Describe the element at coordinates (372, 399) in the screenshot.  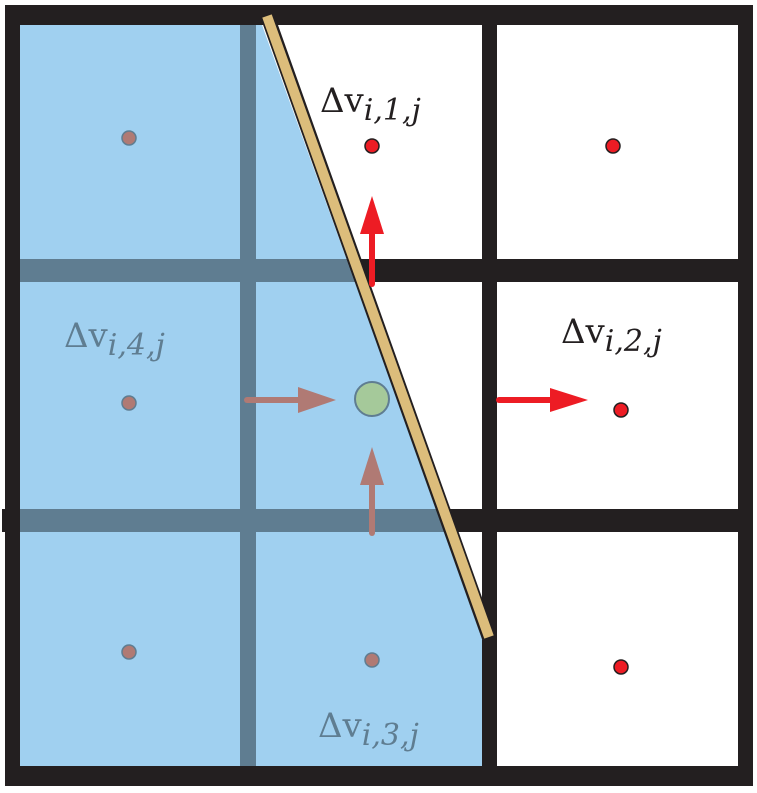
I see `center-point` at that location.